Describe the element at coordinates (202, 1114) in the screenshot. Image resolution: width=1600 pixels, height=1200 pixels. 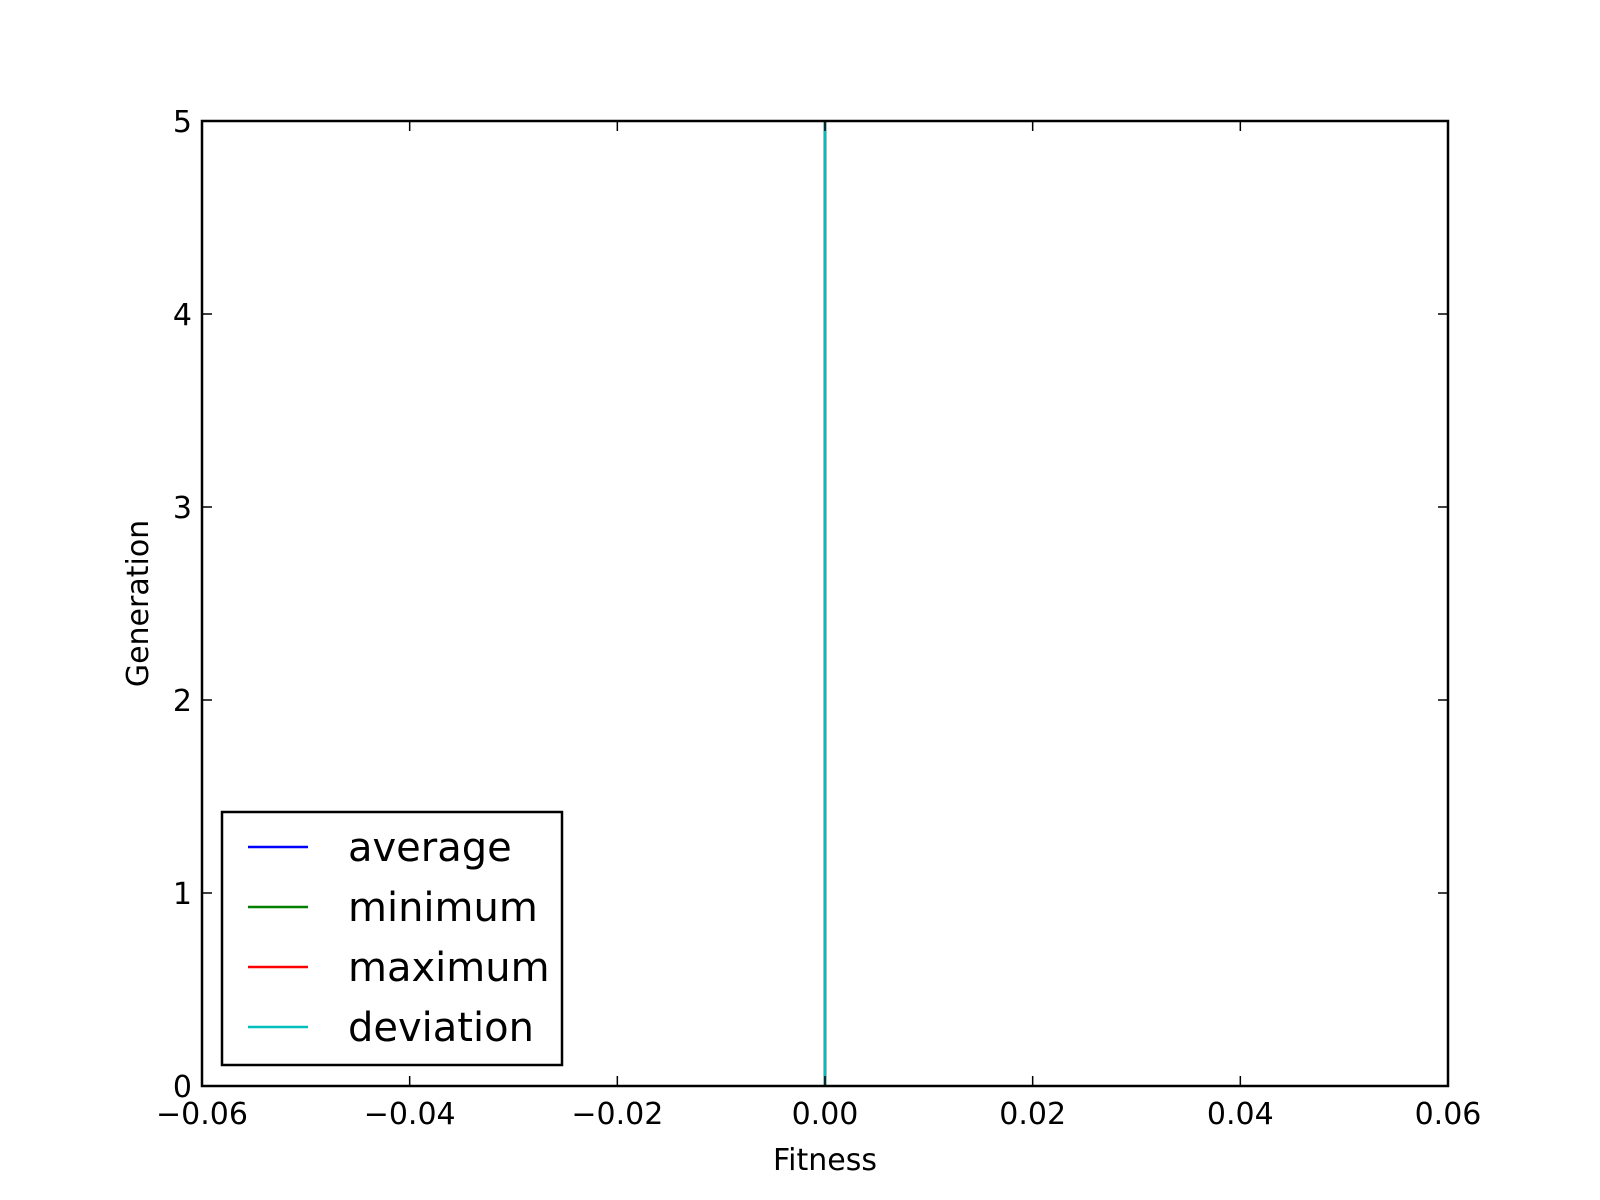
I see `x-tick-label: −0.06` at that location.